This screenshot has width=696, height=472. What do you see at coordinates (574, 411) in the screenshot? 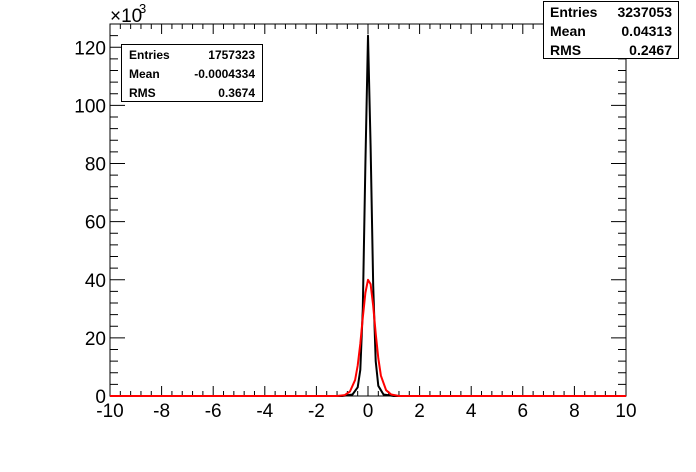
I see `x-tick-label: 8` at bounding box center [574, 411].